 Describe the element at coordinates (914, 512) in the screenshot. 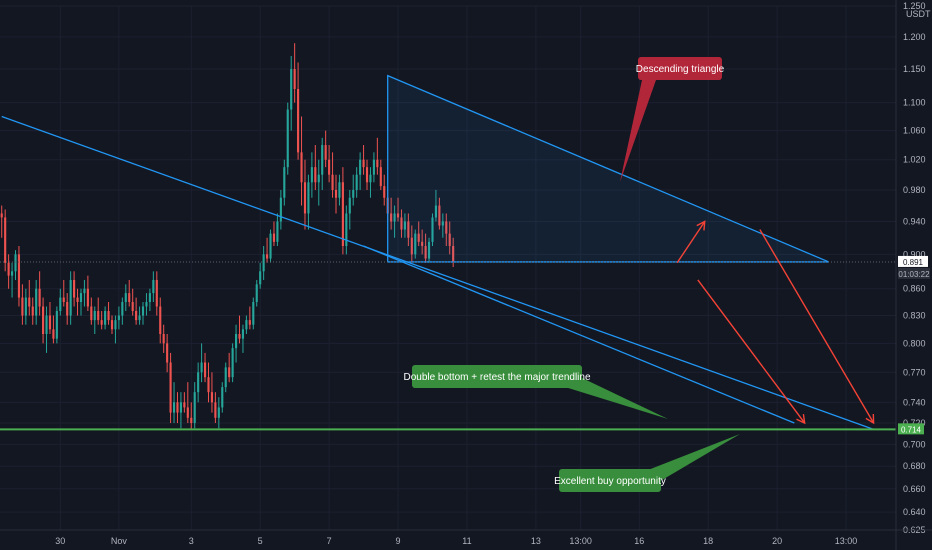

I see `price-tick-label: 0.640` at that location.